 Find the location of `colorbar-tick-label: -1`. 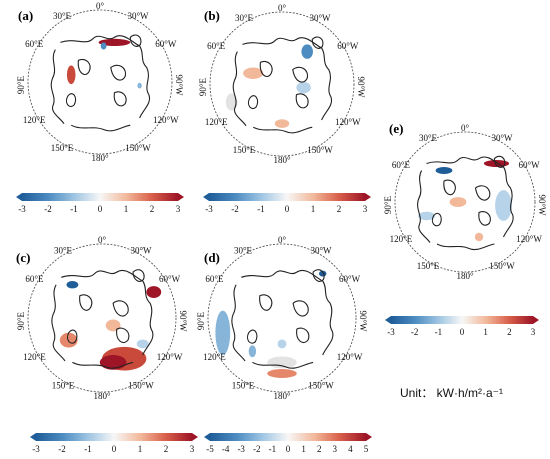

colorbar-tick-label: -1 is located at coordinates (273, 449).